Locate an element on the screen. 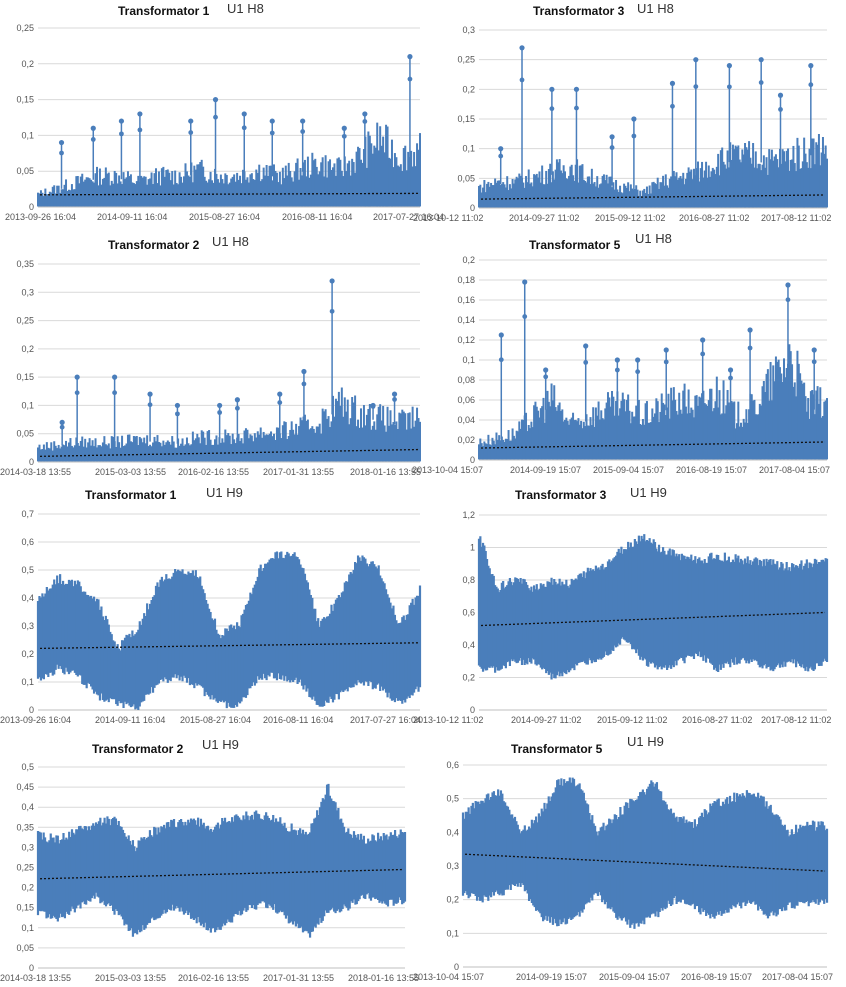  x-tick-label: 2014-03-18 13:55 is located at coordinates (35, 978).